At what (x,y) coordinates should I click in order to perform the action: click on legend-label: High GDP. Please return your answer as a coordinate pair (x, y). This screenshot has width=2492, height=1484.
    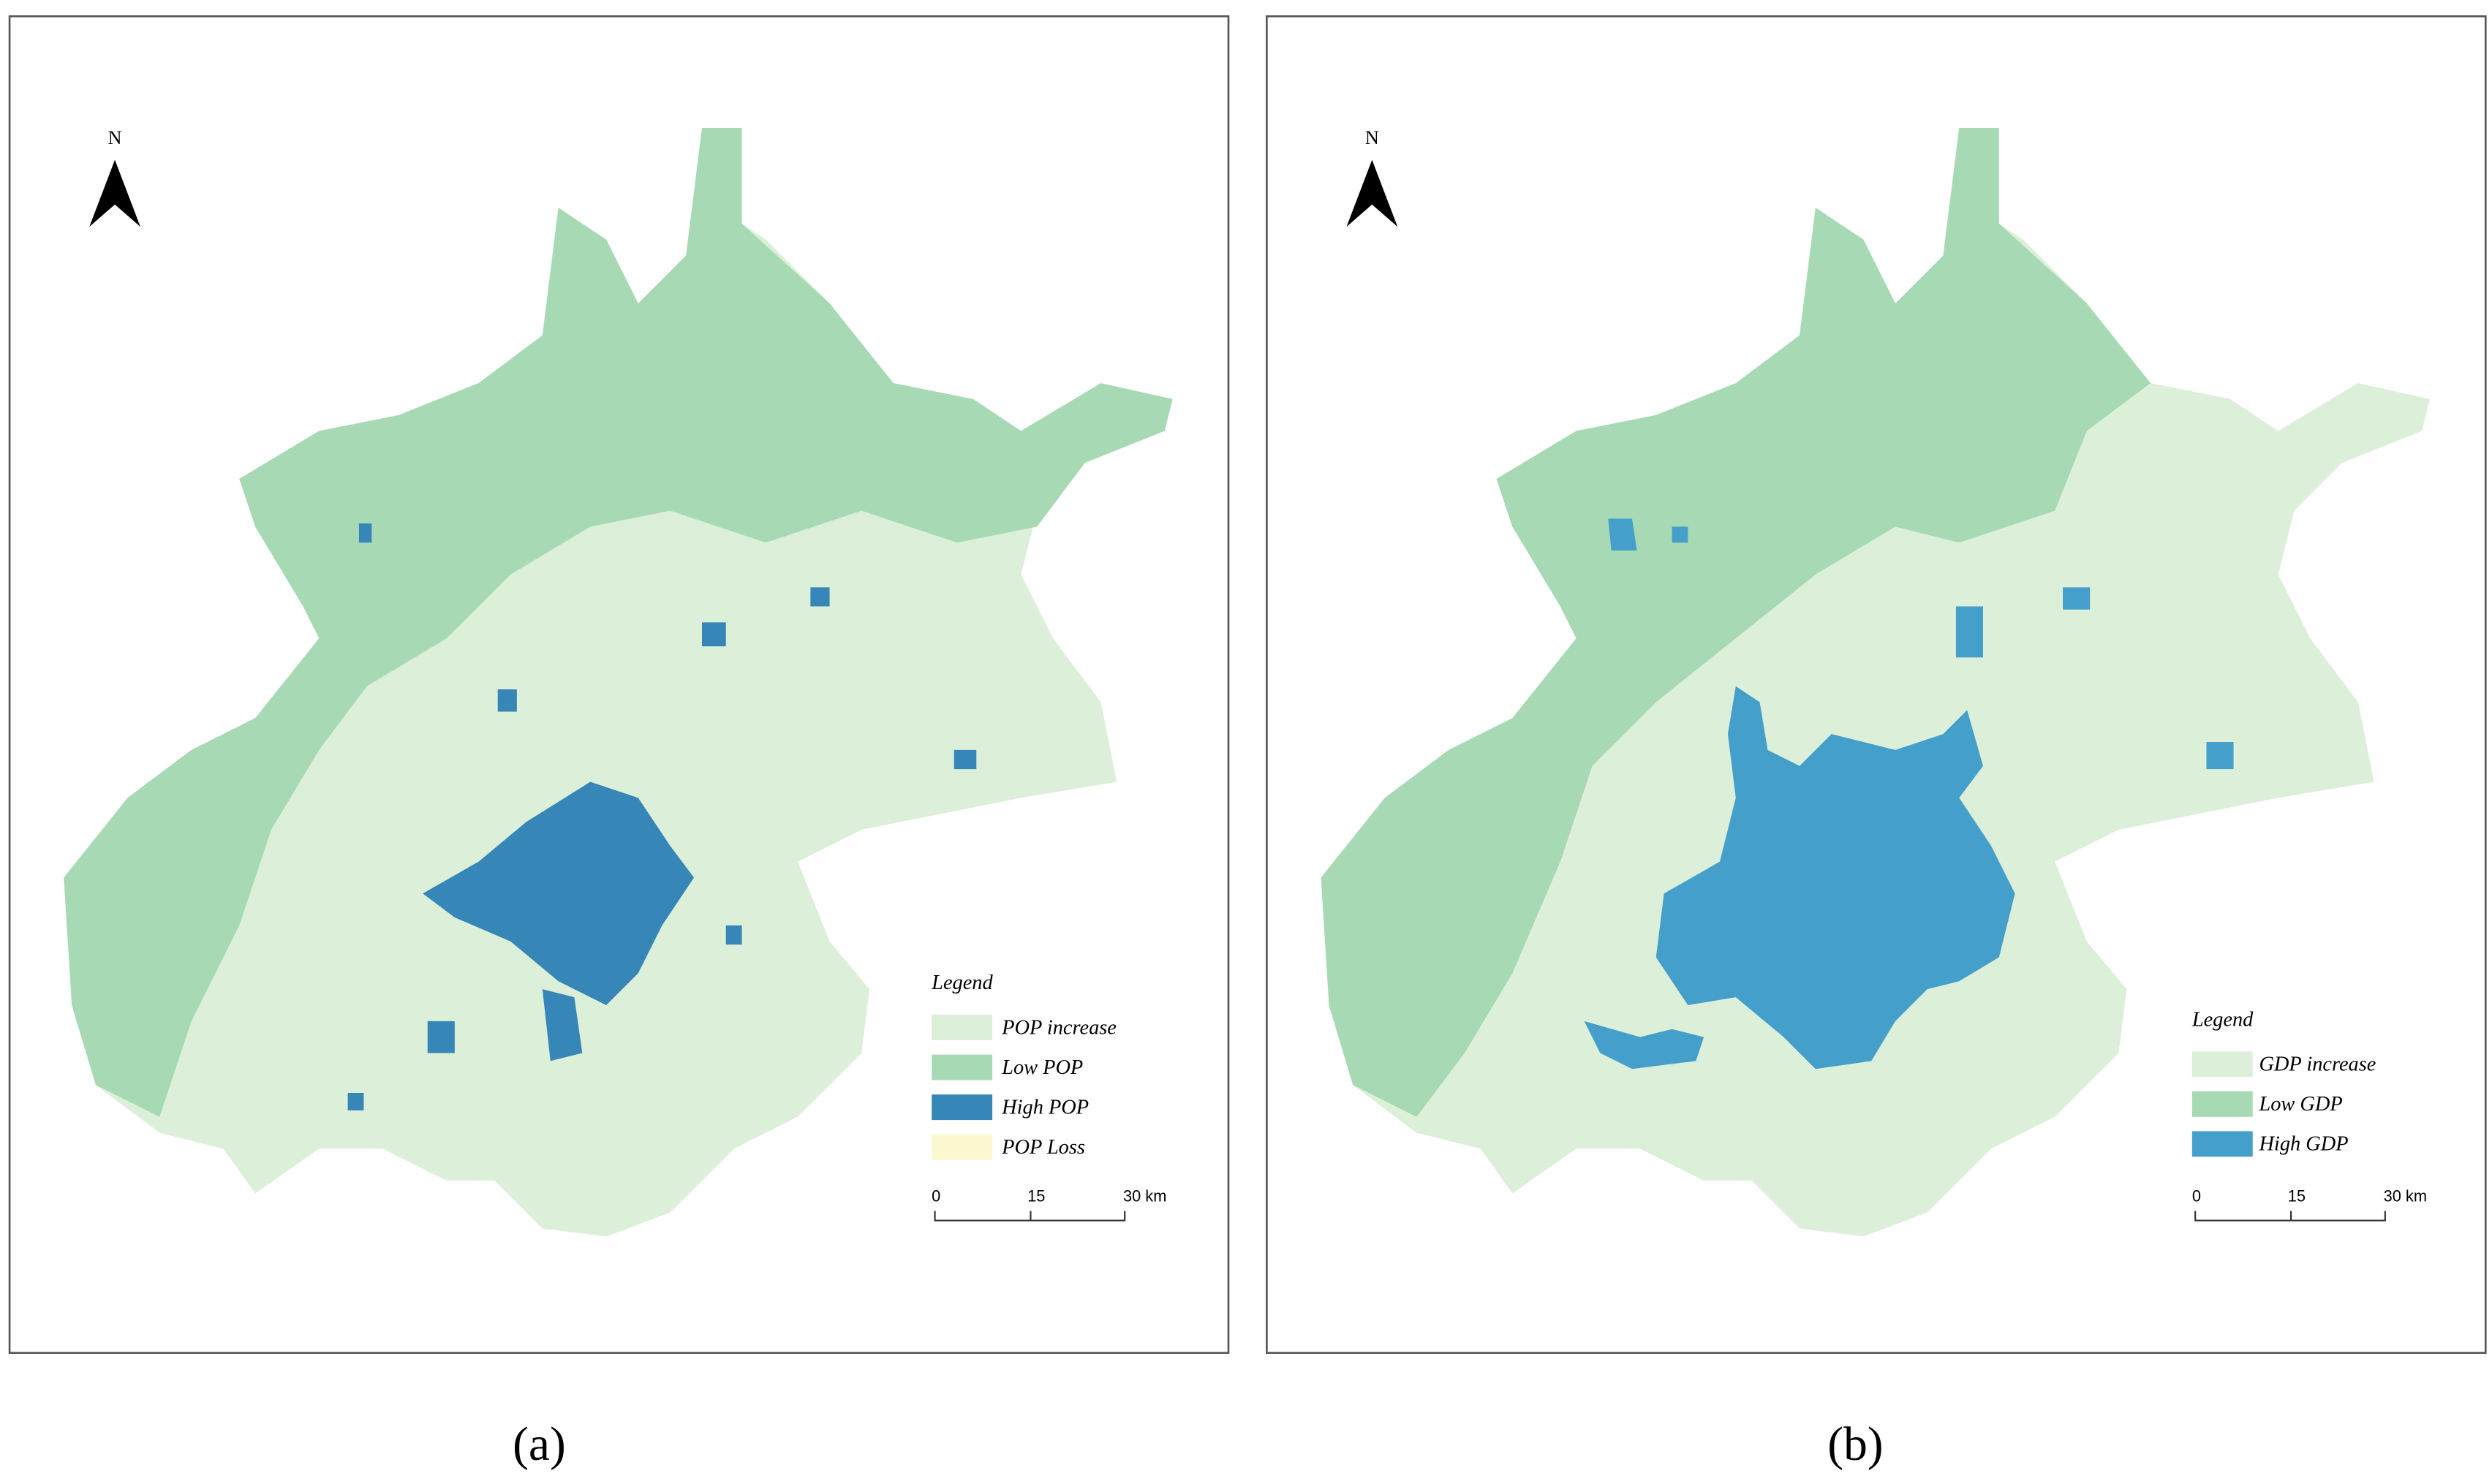
    Looking at the image, I should click on (2303, 1144).